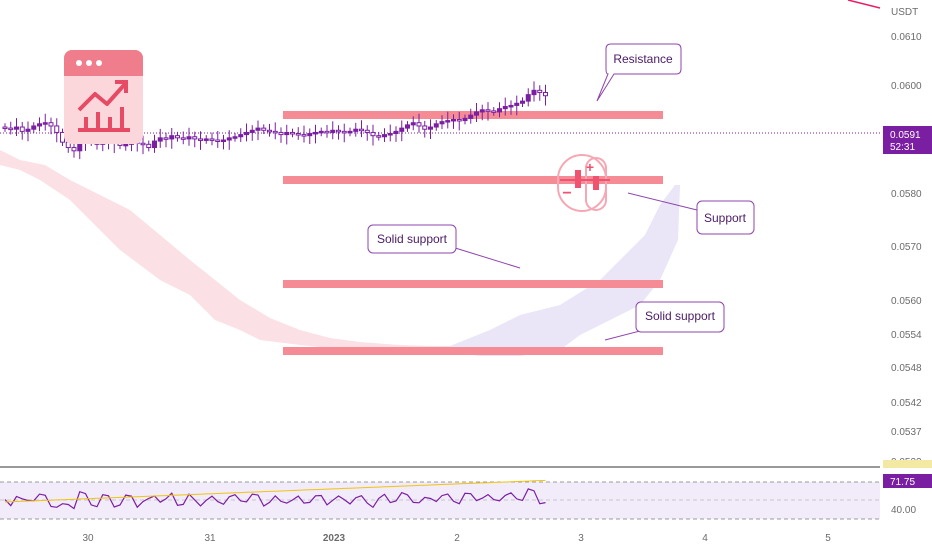 This screenshot has width=932, height=550. I want to click on rsi-ma-line, so click(275, 491).